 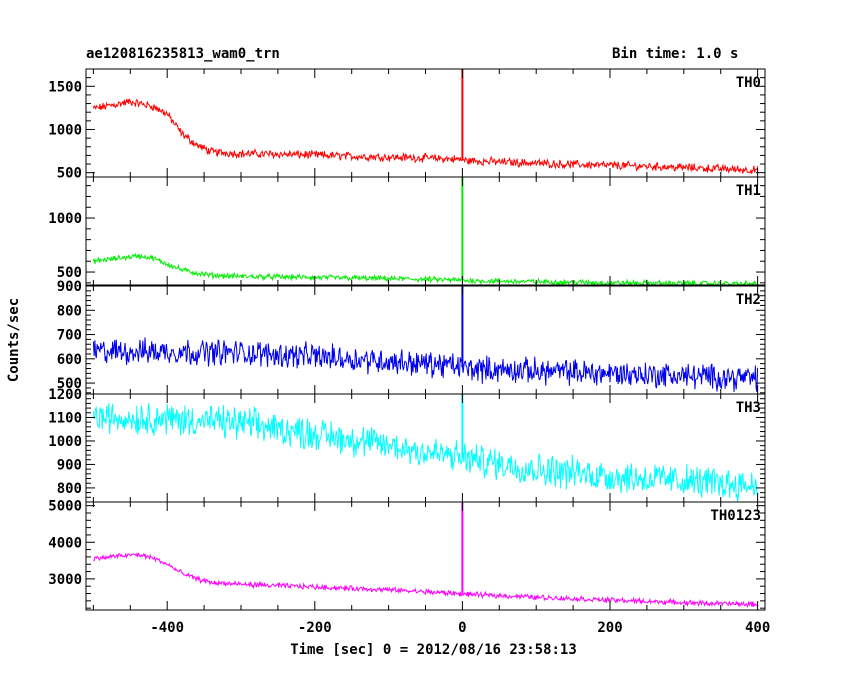 I want to click on x-tick-label: 400, so click(x=757, y=628).